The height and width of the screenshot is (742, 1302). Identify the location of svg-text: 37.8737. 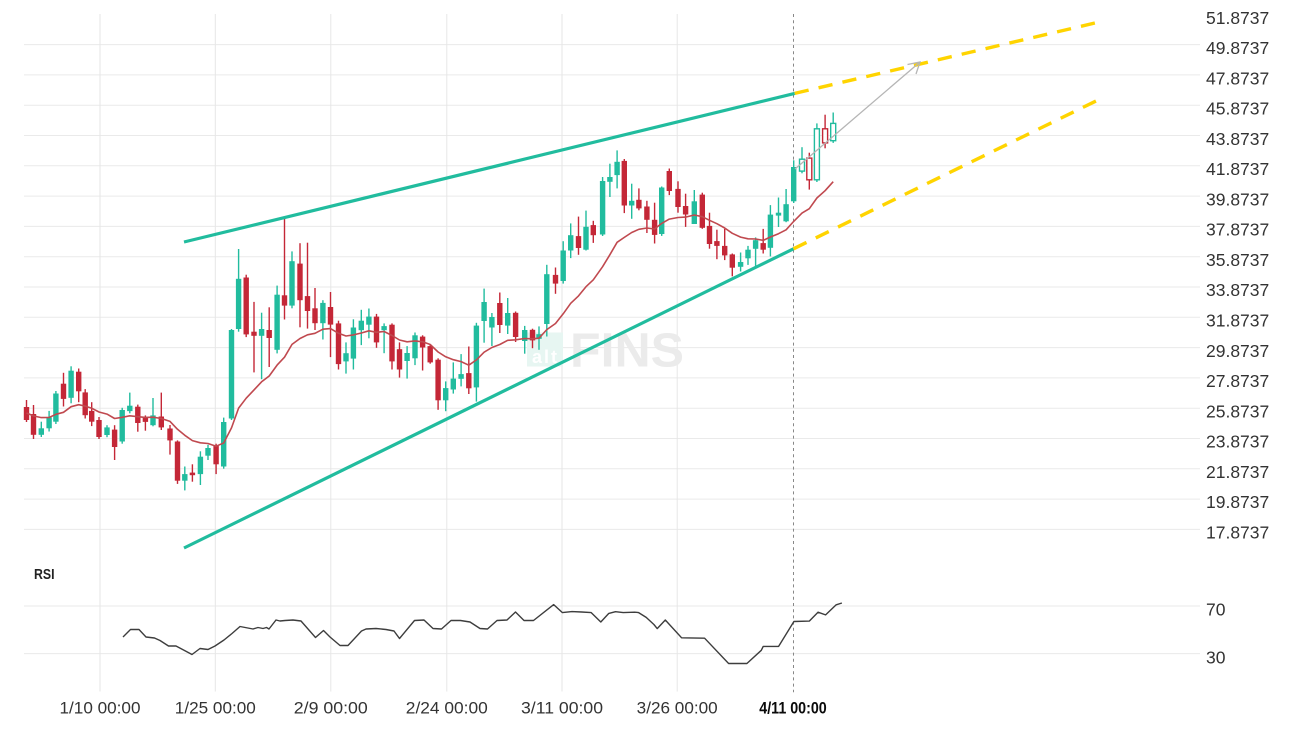
(1237, 230).